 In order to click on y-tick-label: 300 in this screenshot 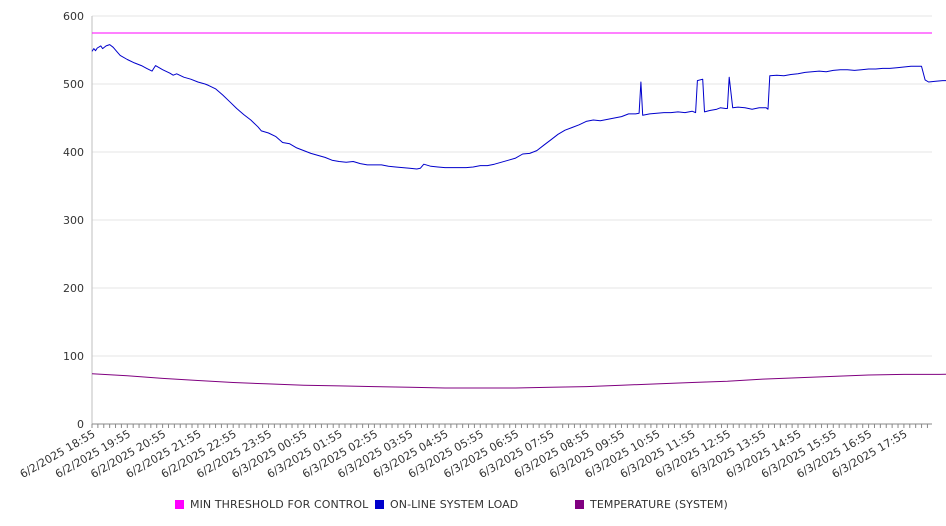, I will do `click(73, 220)`.